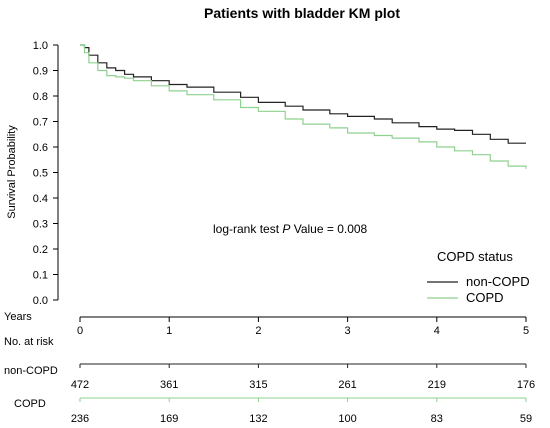 This screenshot has width=550, height=428. What do you see at coordinates (40, 46) in the screenshot?
I see `y-tick-label: 1.0` at bounding box center [40, 46].